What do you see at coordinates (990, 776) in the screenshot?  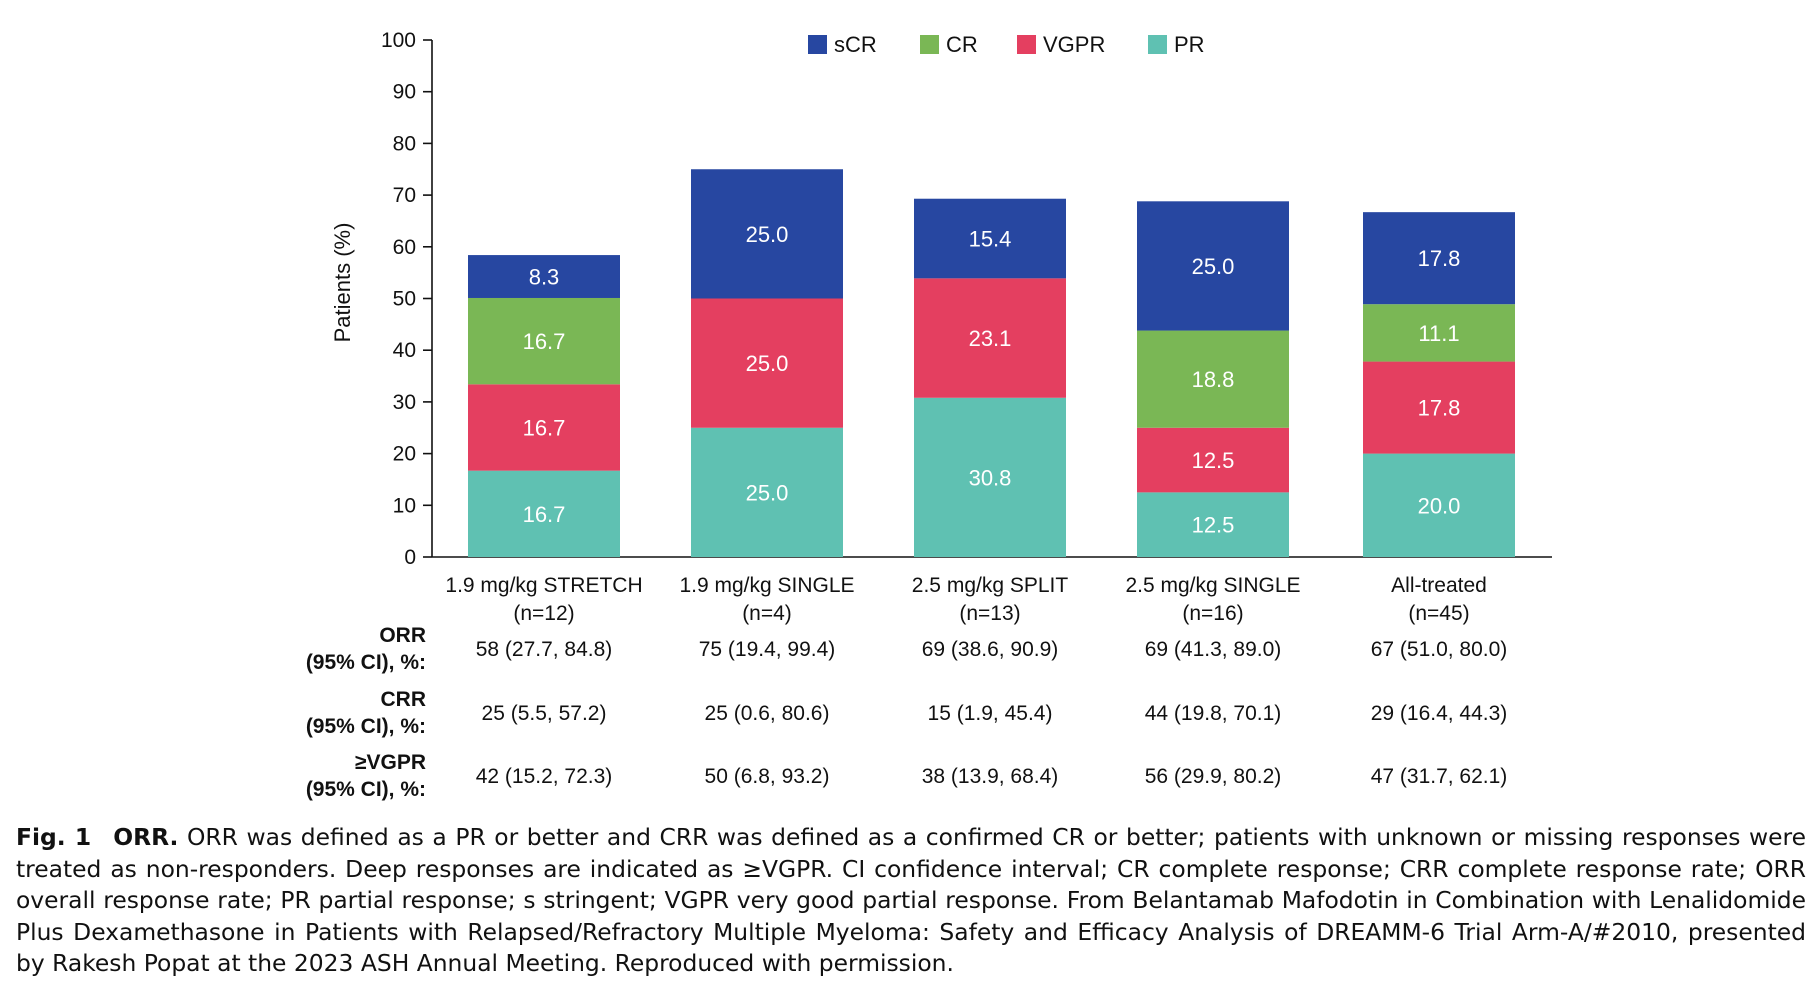 I see `table-cell: 38 (13.9, 68.4)` at bounding box center [990, 776].